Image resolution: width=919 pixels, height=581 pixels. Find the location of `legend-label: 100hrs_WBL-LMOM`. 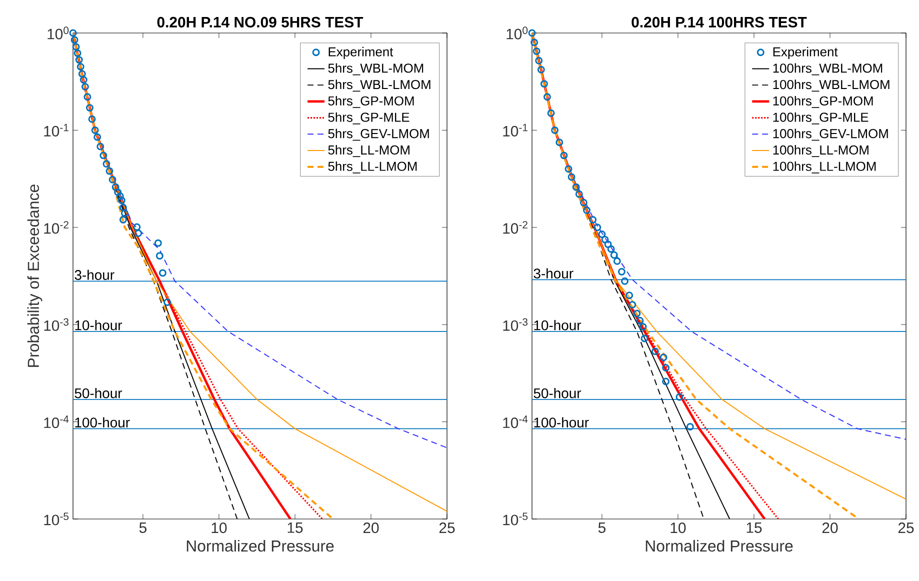

legend-label: 100hrs_WBL-LMOM is located at coordinates (831, 86).